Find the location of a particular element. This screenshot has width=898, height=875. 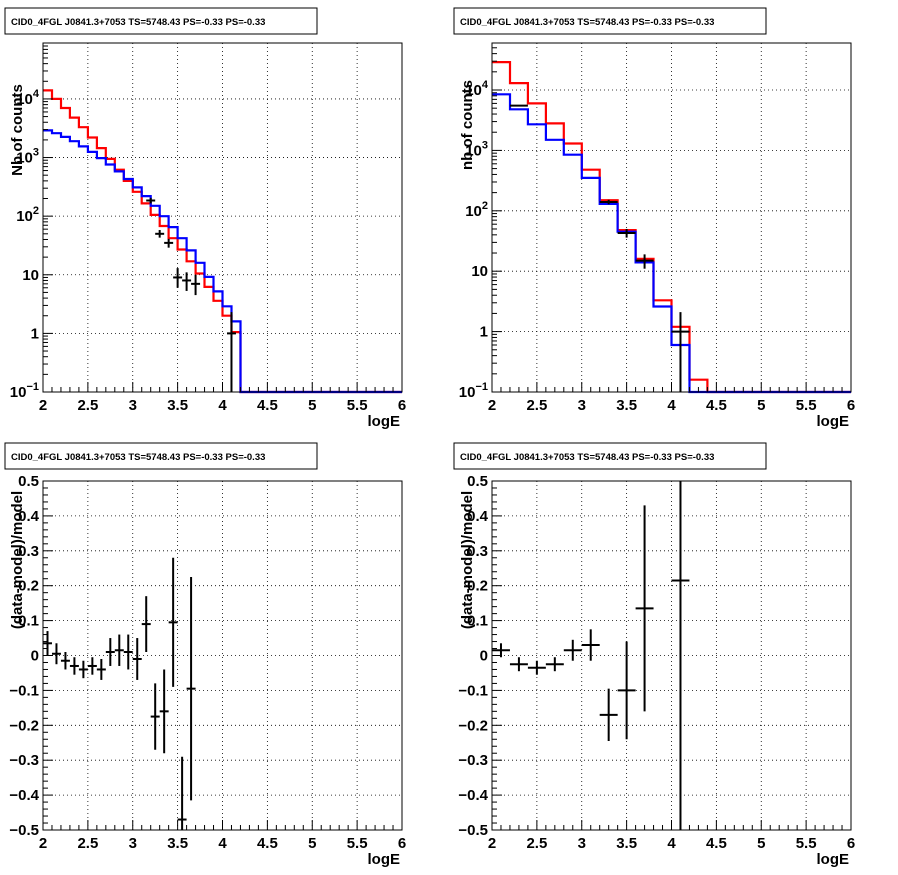

y-tick-label: 10³ is located at coordinates (27, 157).